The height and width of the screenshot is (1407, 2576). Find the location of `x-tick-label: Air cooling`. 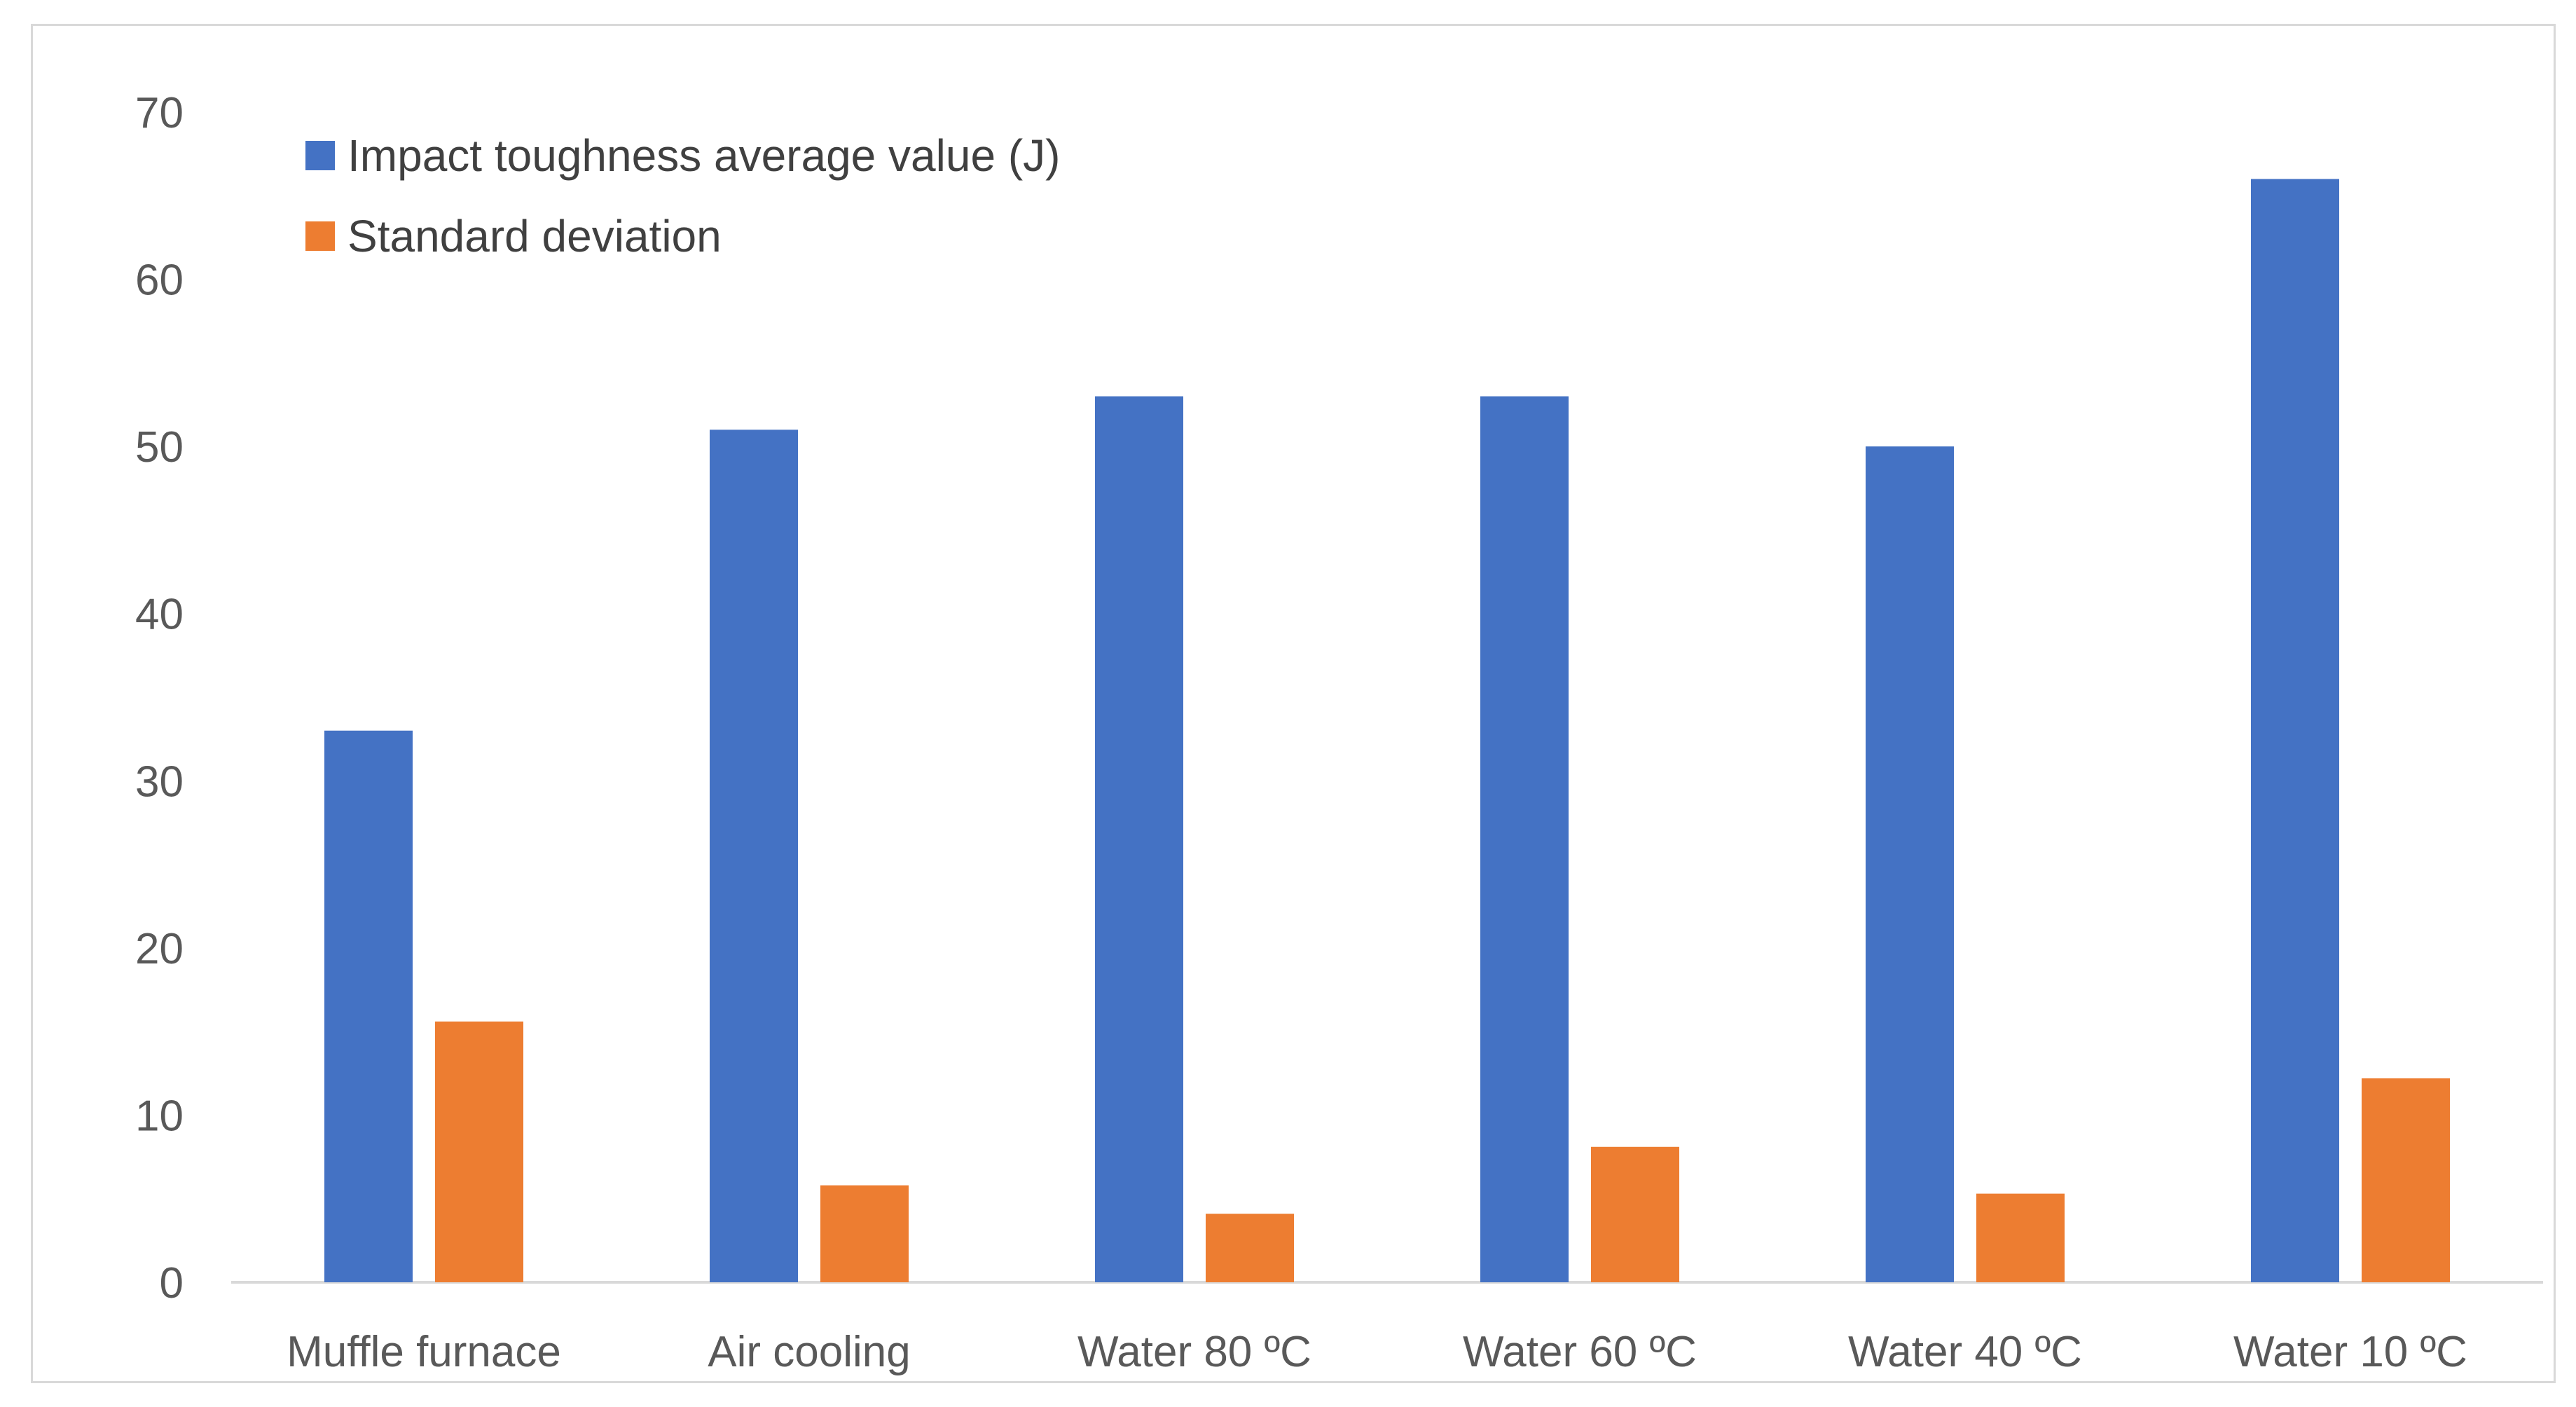

x-tick-label: Air cooling is located at coordinates (809, 1352).